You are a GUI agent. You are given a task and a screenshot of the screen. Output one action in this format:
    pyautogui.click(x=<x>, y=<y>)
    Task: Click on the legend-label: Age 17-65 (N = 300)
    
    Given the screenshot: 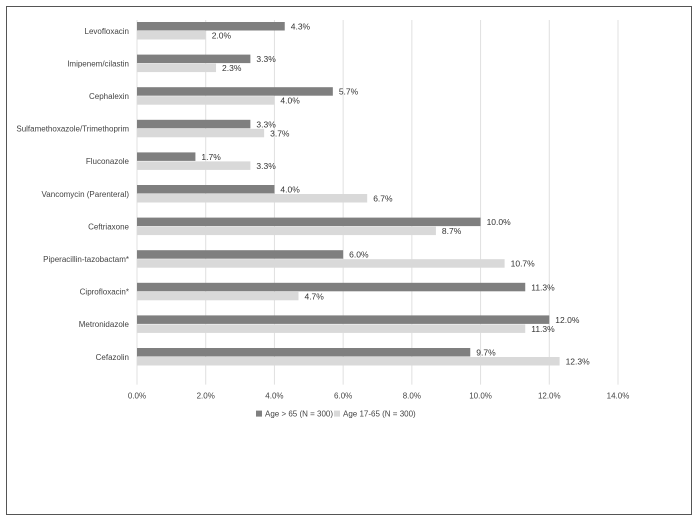 What is the action you would take?
    pyautogui.click(x=379, y=414)
    